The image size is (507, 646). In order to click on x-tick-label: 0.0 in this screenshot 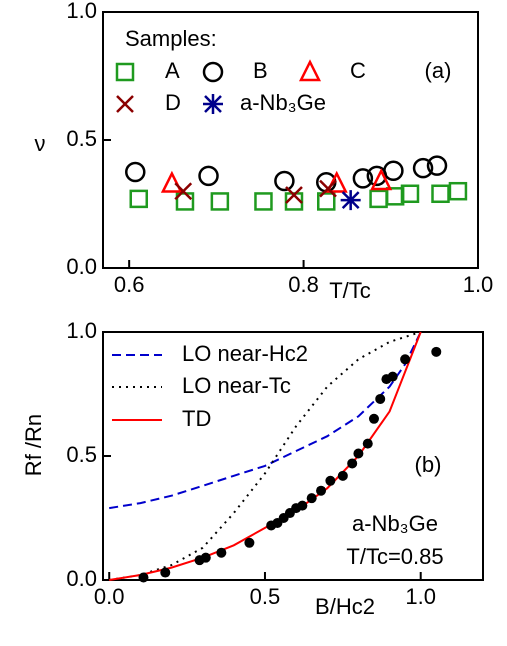, I will do `click(109, 596)`.